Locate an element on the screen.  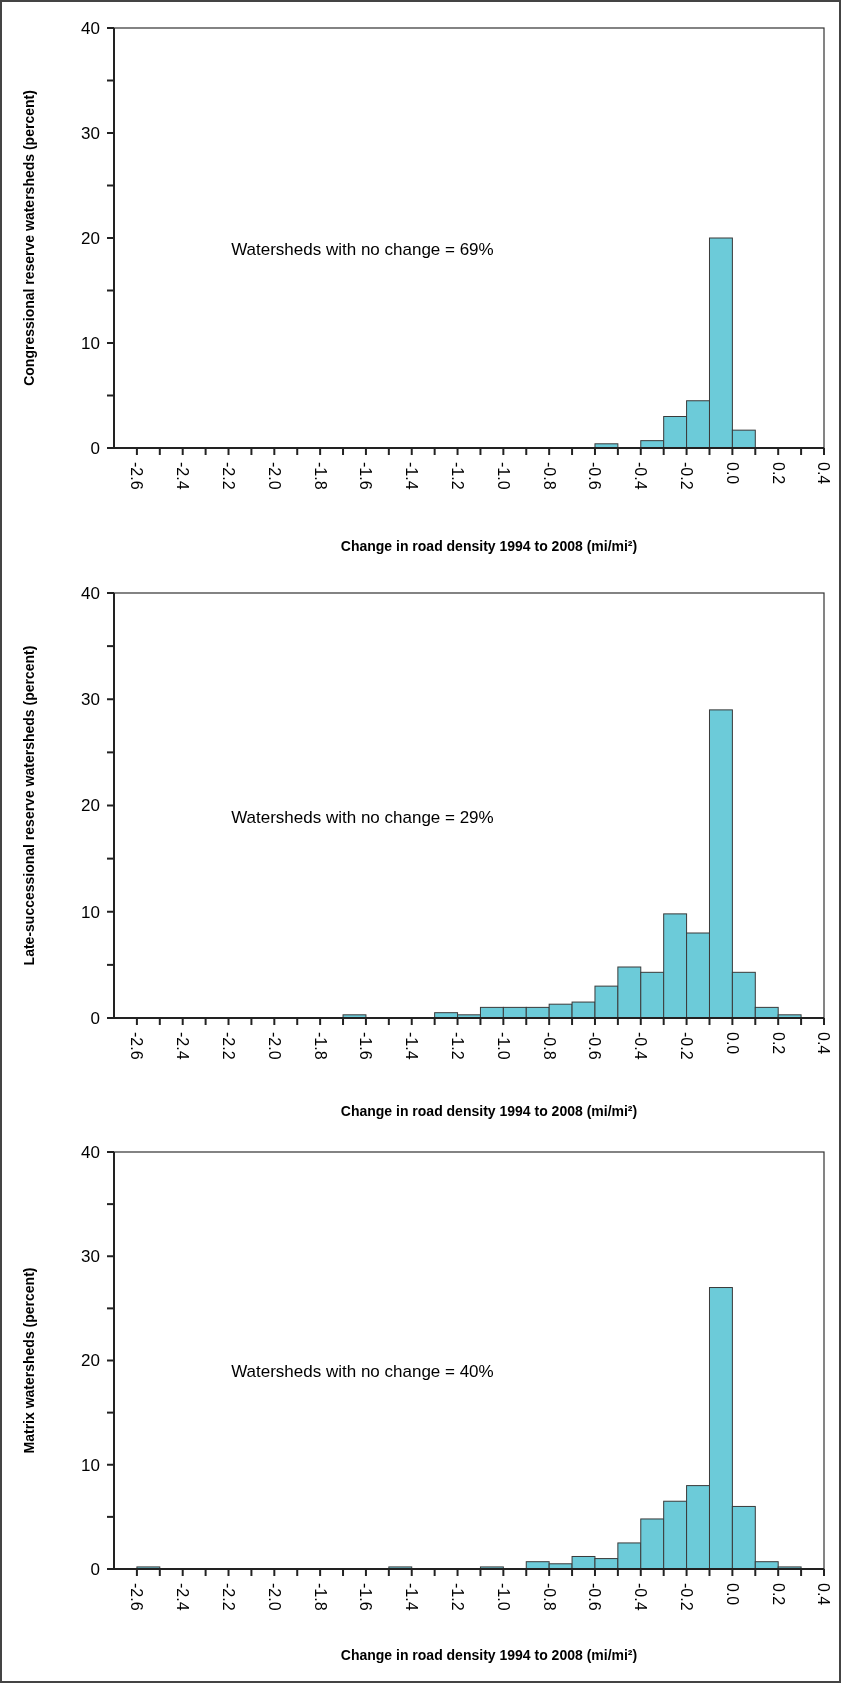
annotation: Watersheds with no change = 29% is located at coordinates (362, 817).